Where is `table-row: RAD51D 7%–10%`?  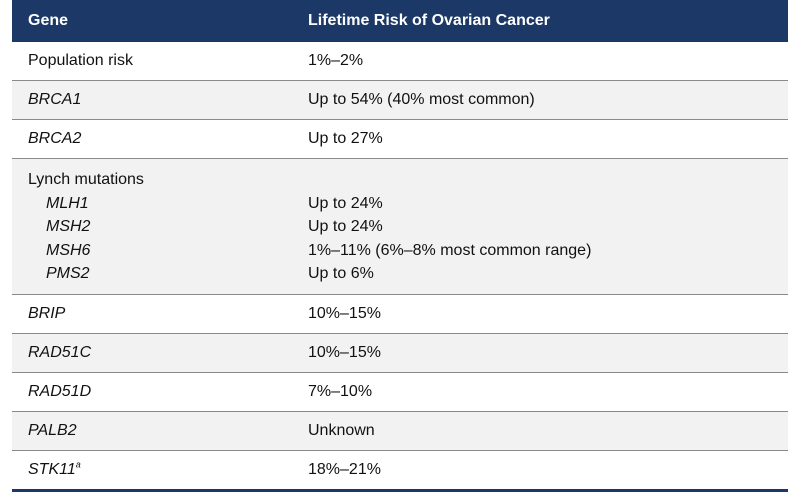 table-row: RAD51D 7%–10% is located at coordinates (400, 392).